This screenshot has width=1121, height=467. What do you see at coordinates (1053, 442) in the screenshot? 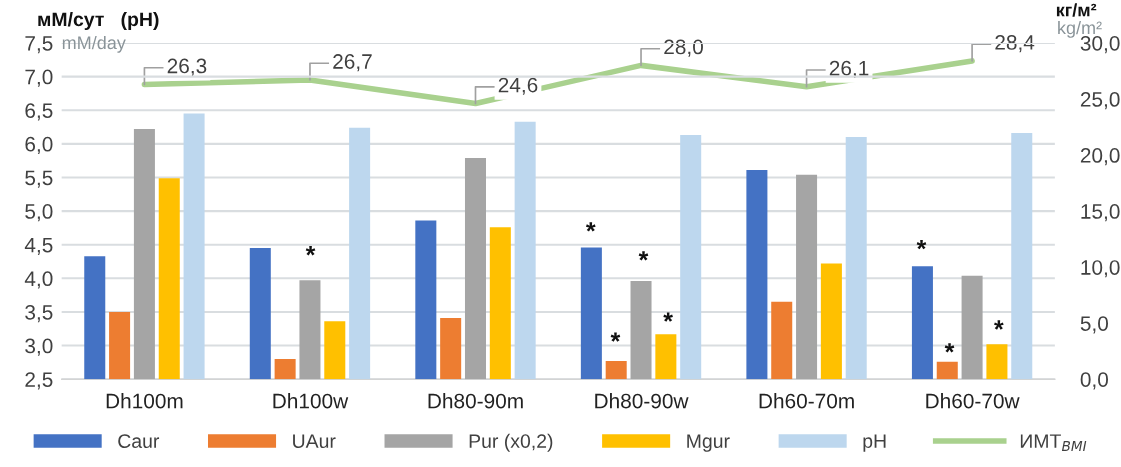
I see `legend-label: ИМТ$_{BMI}$` at bounding box center [1053, 442].